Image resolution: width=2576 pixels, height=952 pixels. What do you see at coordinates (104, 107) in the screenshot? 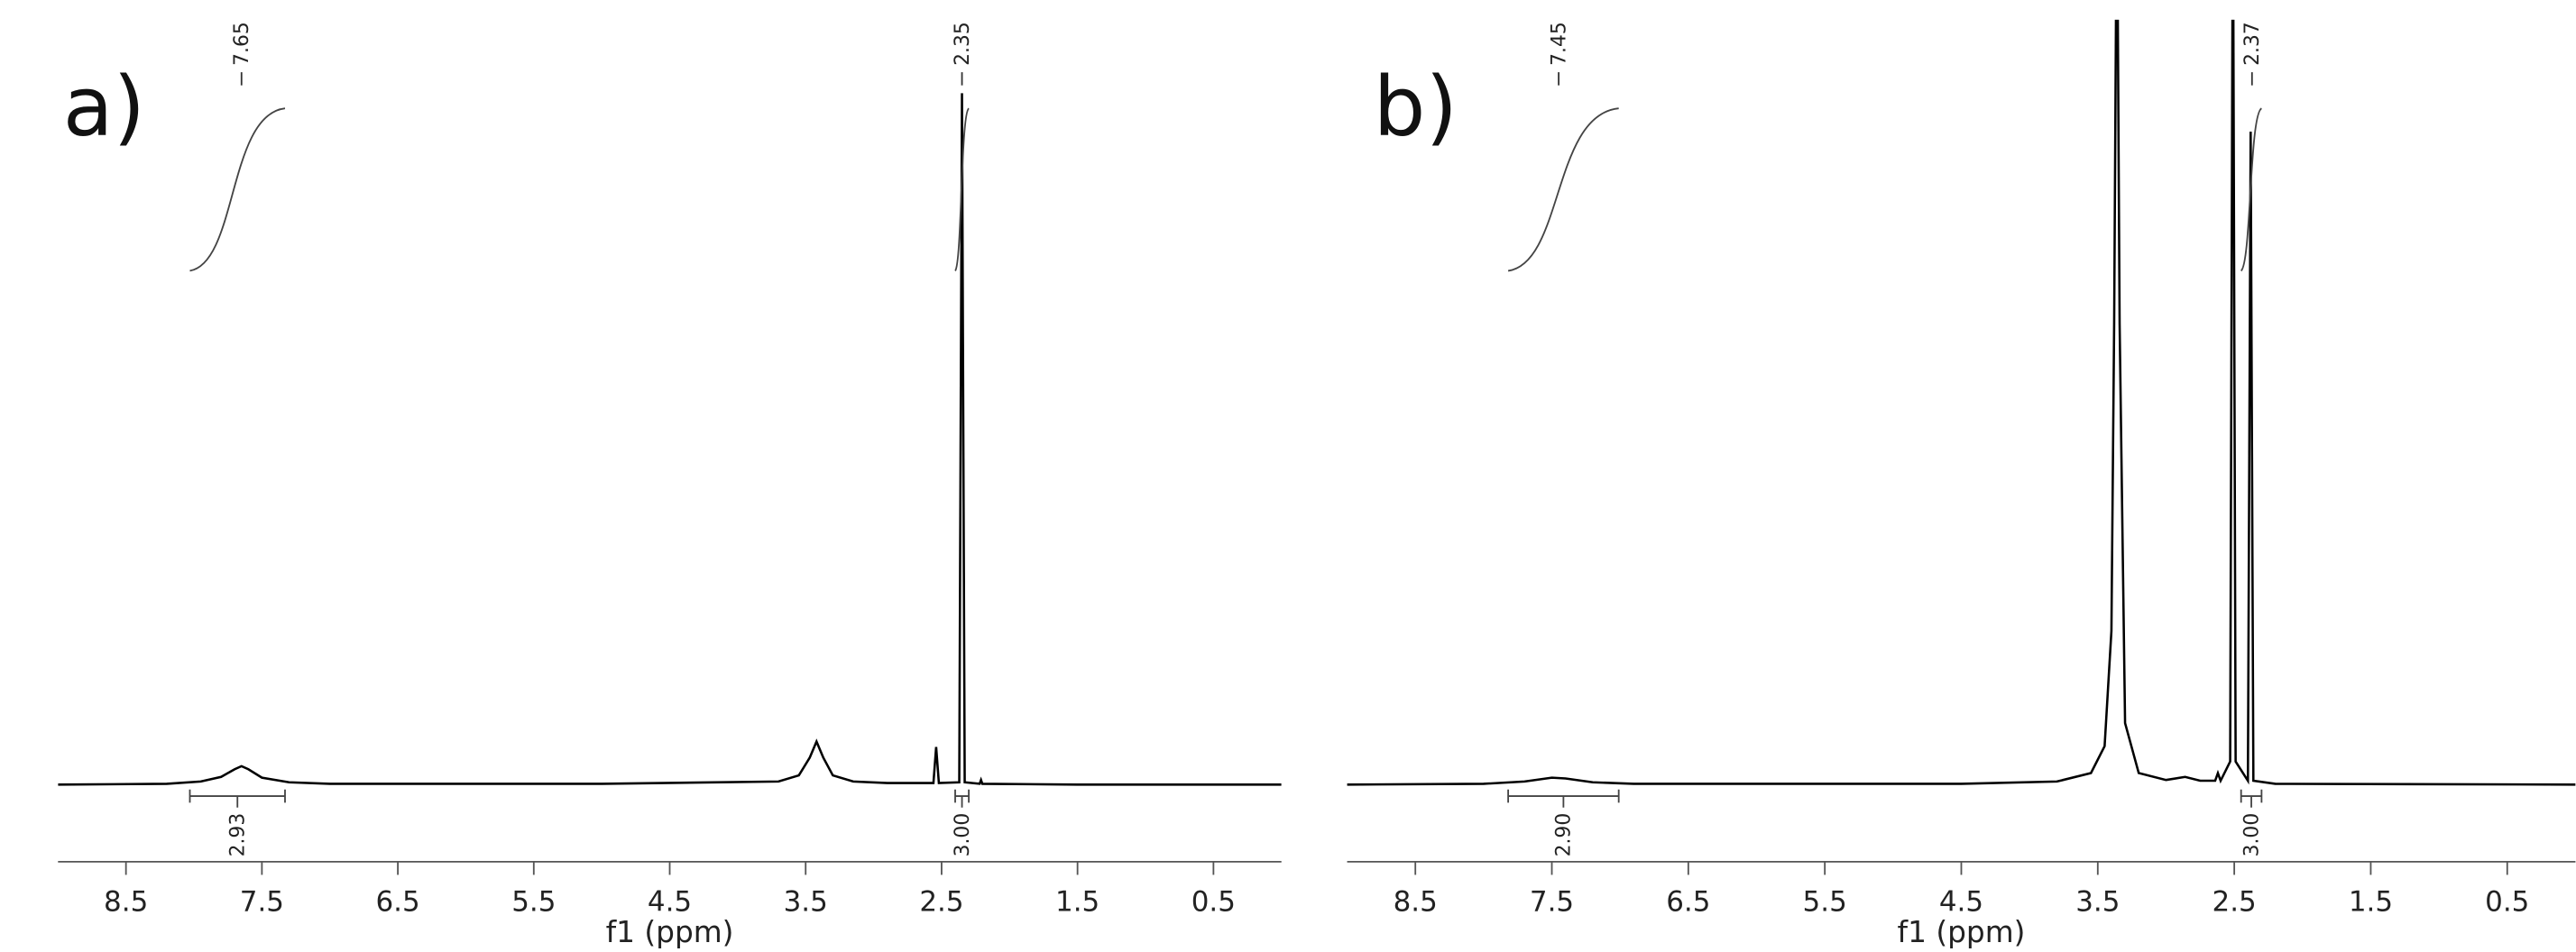
I see `panel-label: a)` at bounding box center [104, 107].